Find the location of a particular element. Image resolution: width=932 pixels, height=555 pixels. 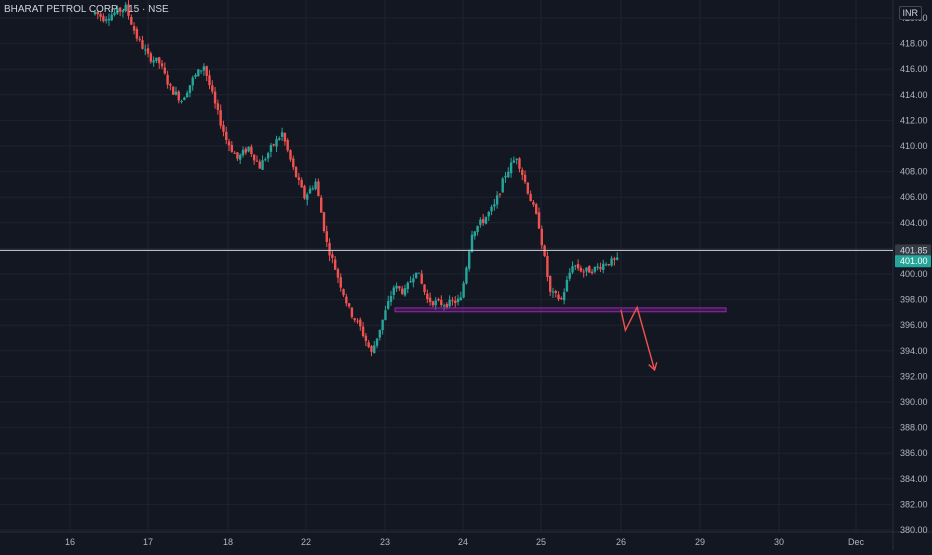

y-tick-label: 418.00 is located at coordinates (914, 44).